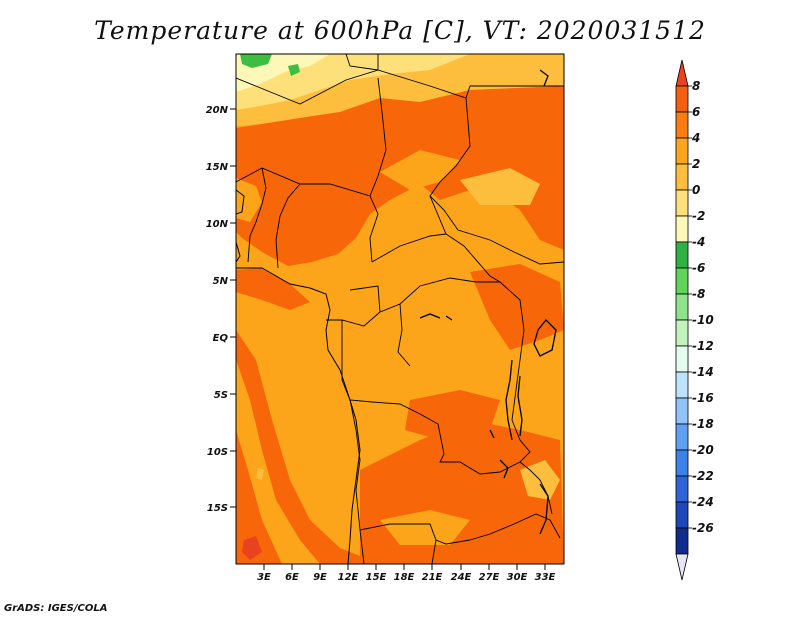 Image resolution: width=800 pixels, height=618 pixels. I want to click on colorbar-label-8: 8, so click(696, 86).